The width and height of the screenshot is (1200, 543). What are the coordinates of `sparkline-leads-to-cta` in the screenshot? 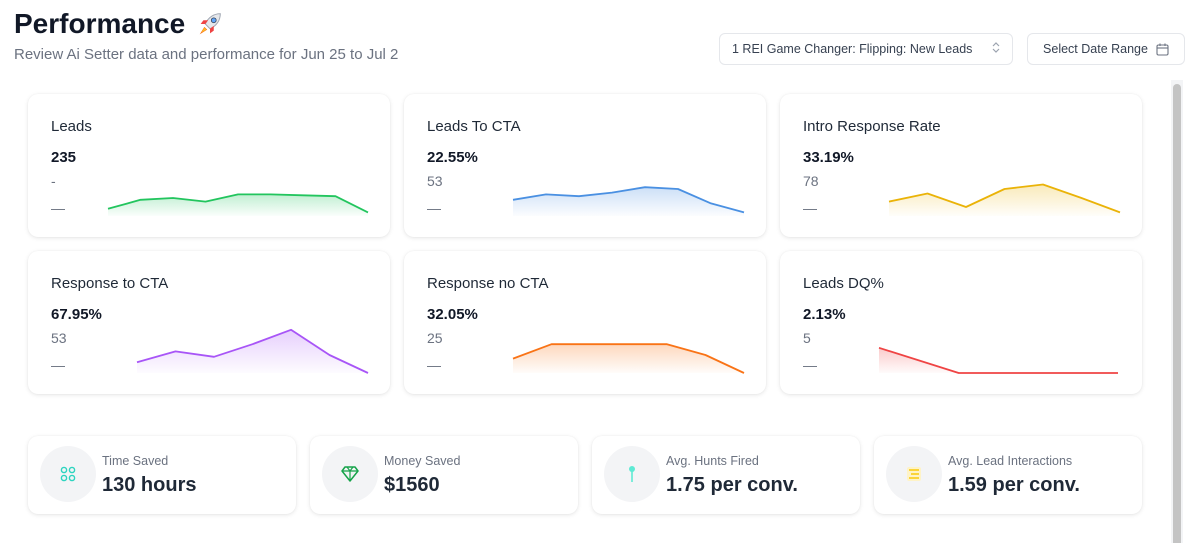 It's located at (628, 201).